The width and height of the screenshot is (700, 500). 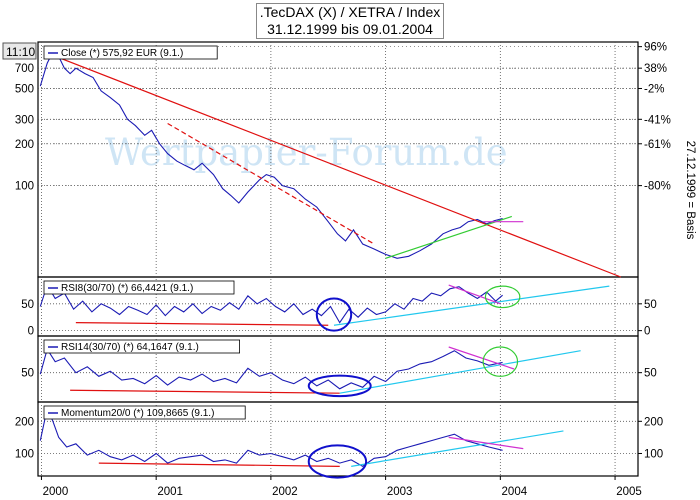 I want to click on y-tick-label-right: 0, so click(x=647, y=332).